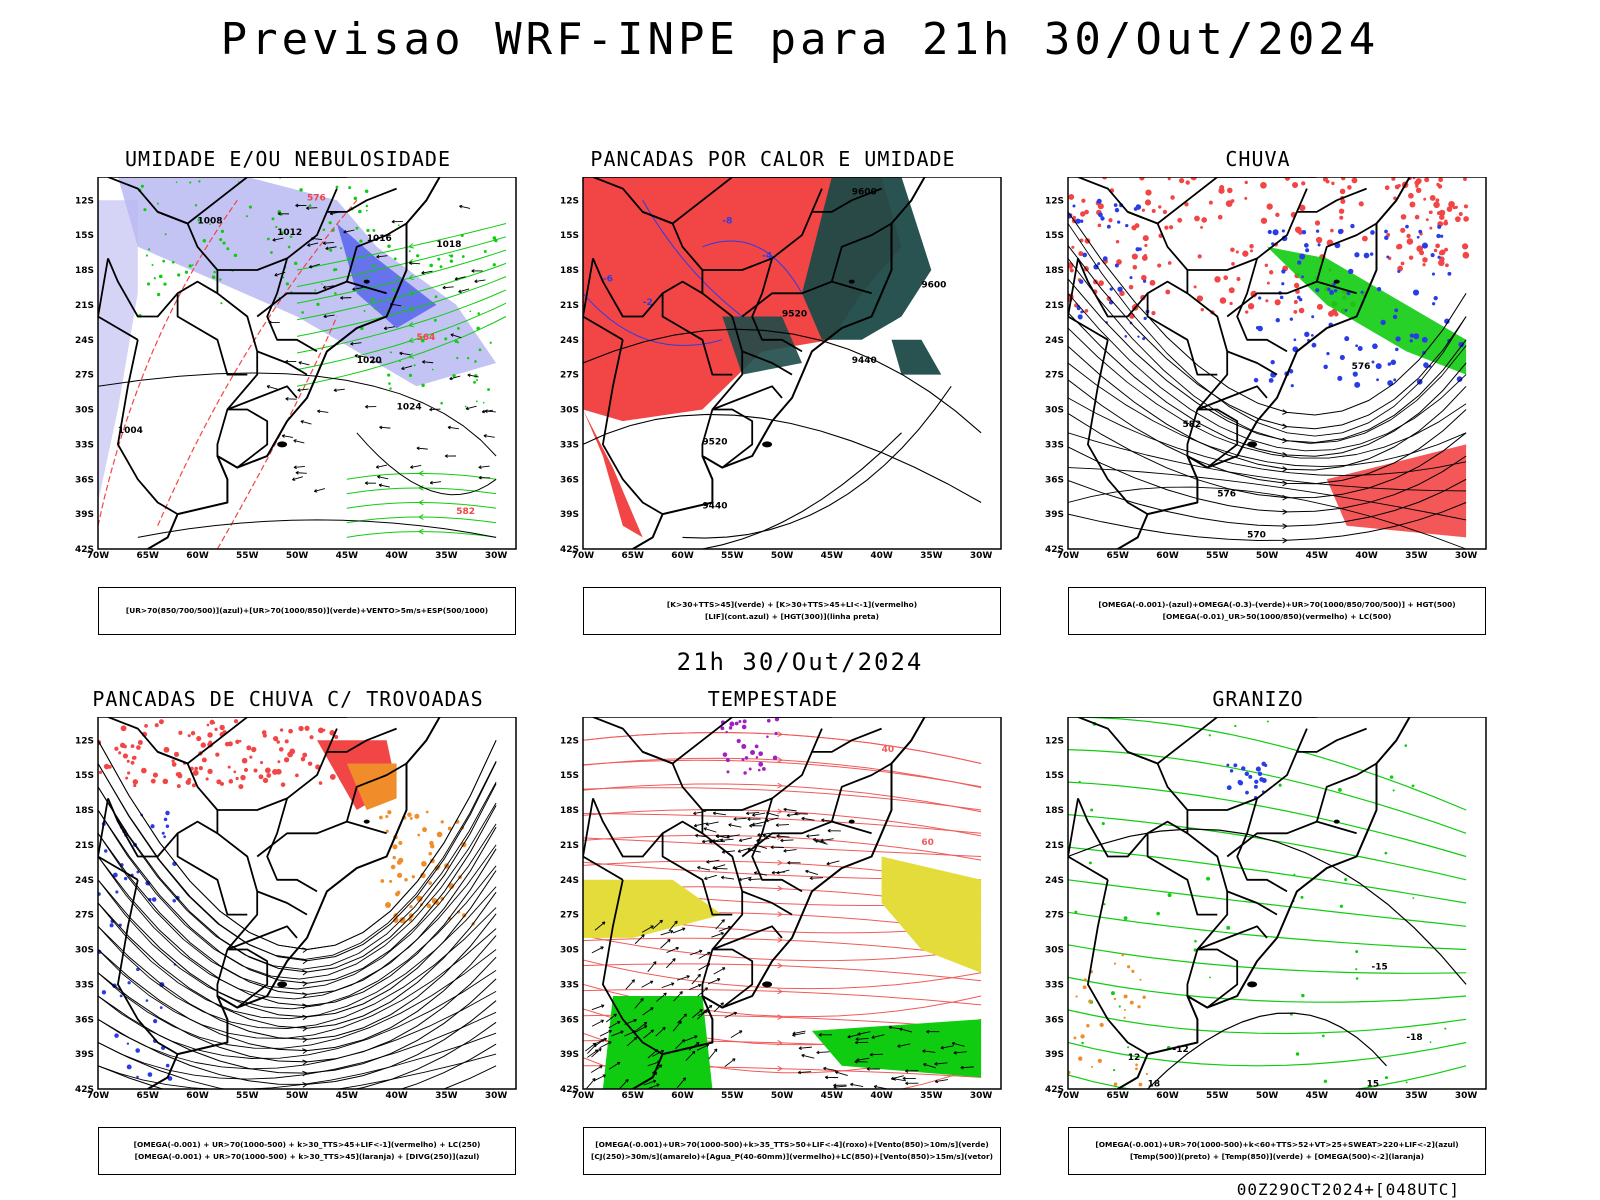 This screenshot has height=1200, width=1600. What do you see at coordinates (1267, 502) in the screenshot?
I see `height-500-streamline` at bounding box center [1267, 502].